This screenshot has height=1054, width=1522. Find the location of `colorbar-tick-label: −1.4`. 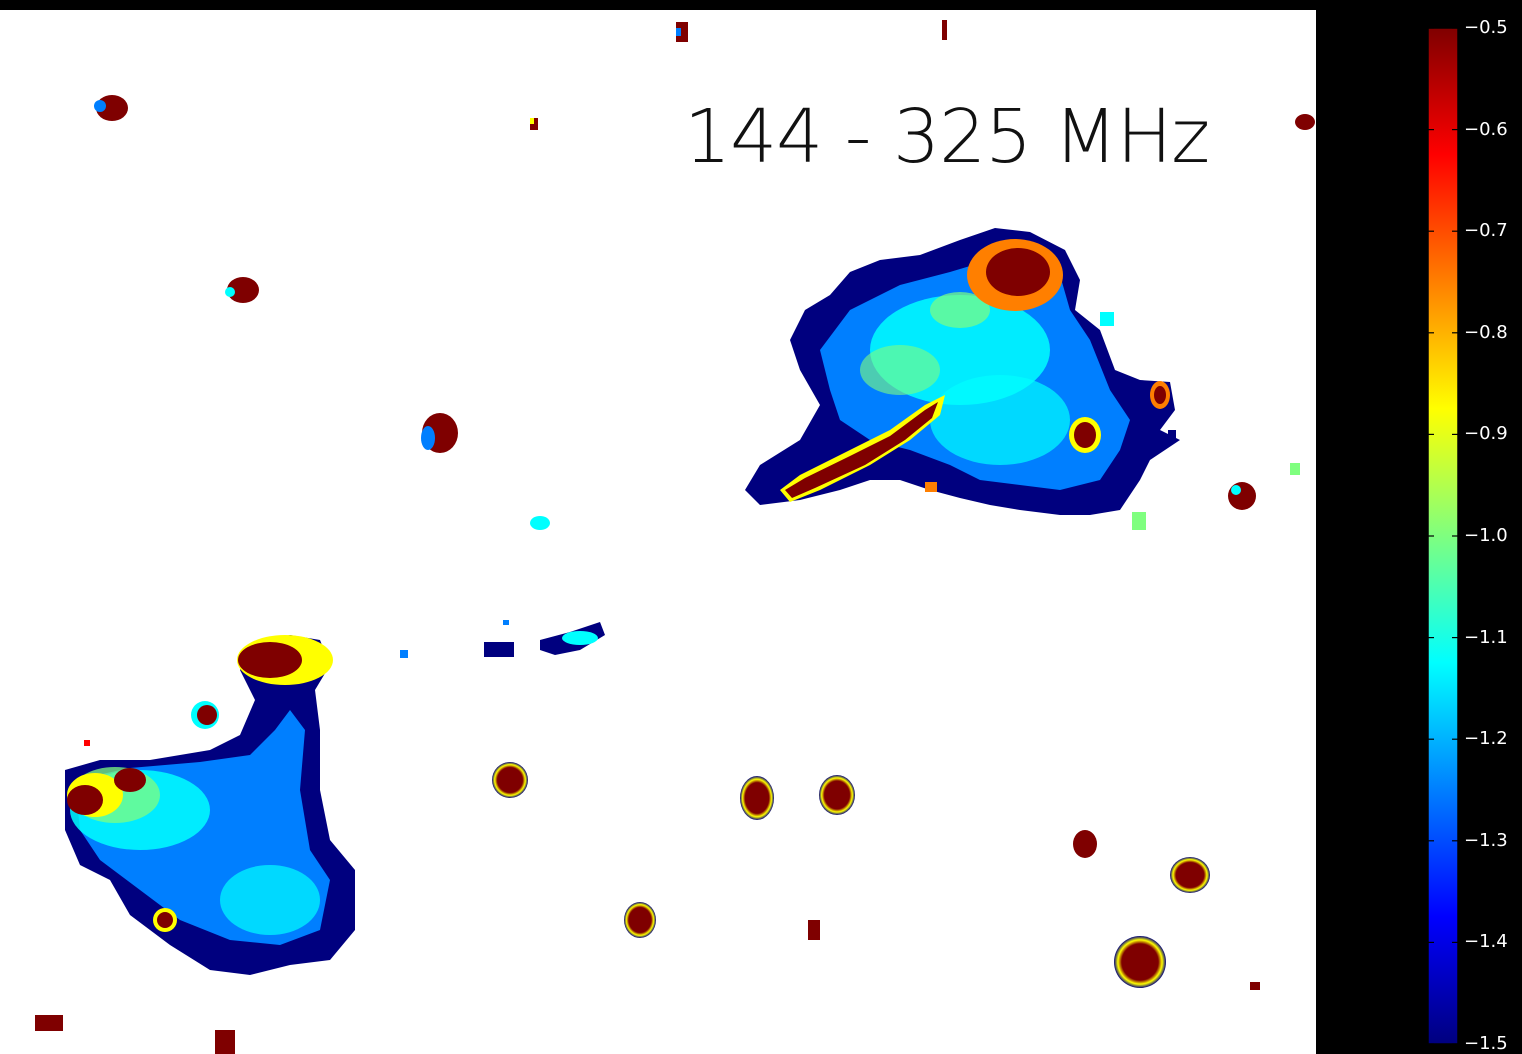

colorbar-tick-label: −1.4 is located at coordinates (1486, 942).